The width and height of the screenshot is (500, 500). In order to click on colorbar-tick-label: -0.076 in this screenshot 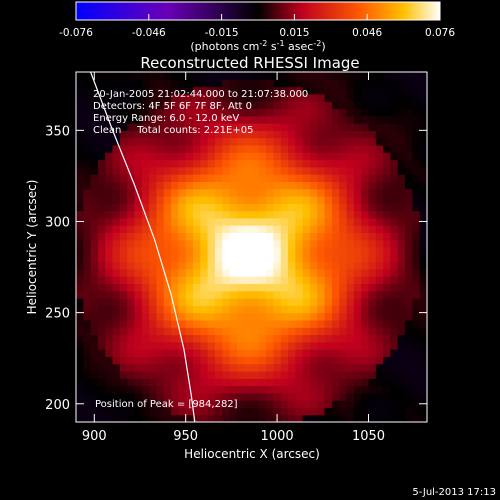, I will do `click(76, 33)`.